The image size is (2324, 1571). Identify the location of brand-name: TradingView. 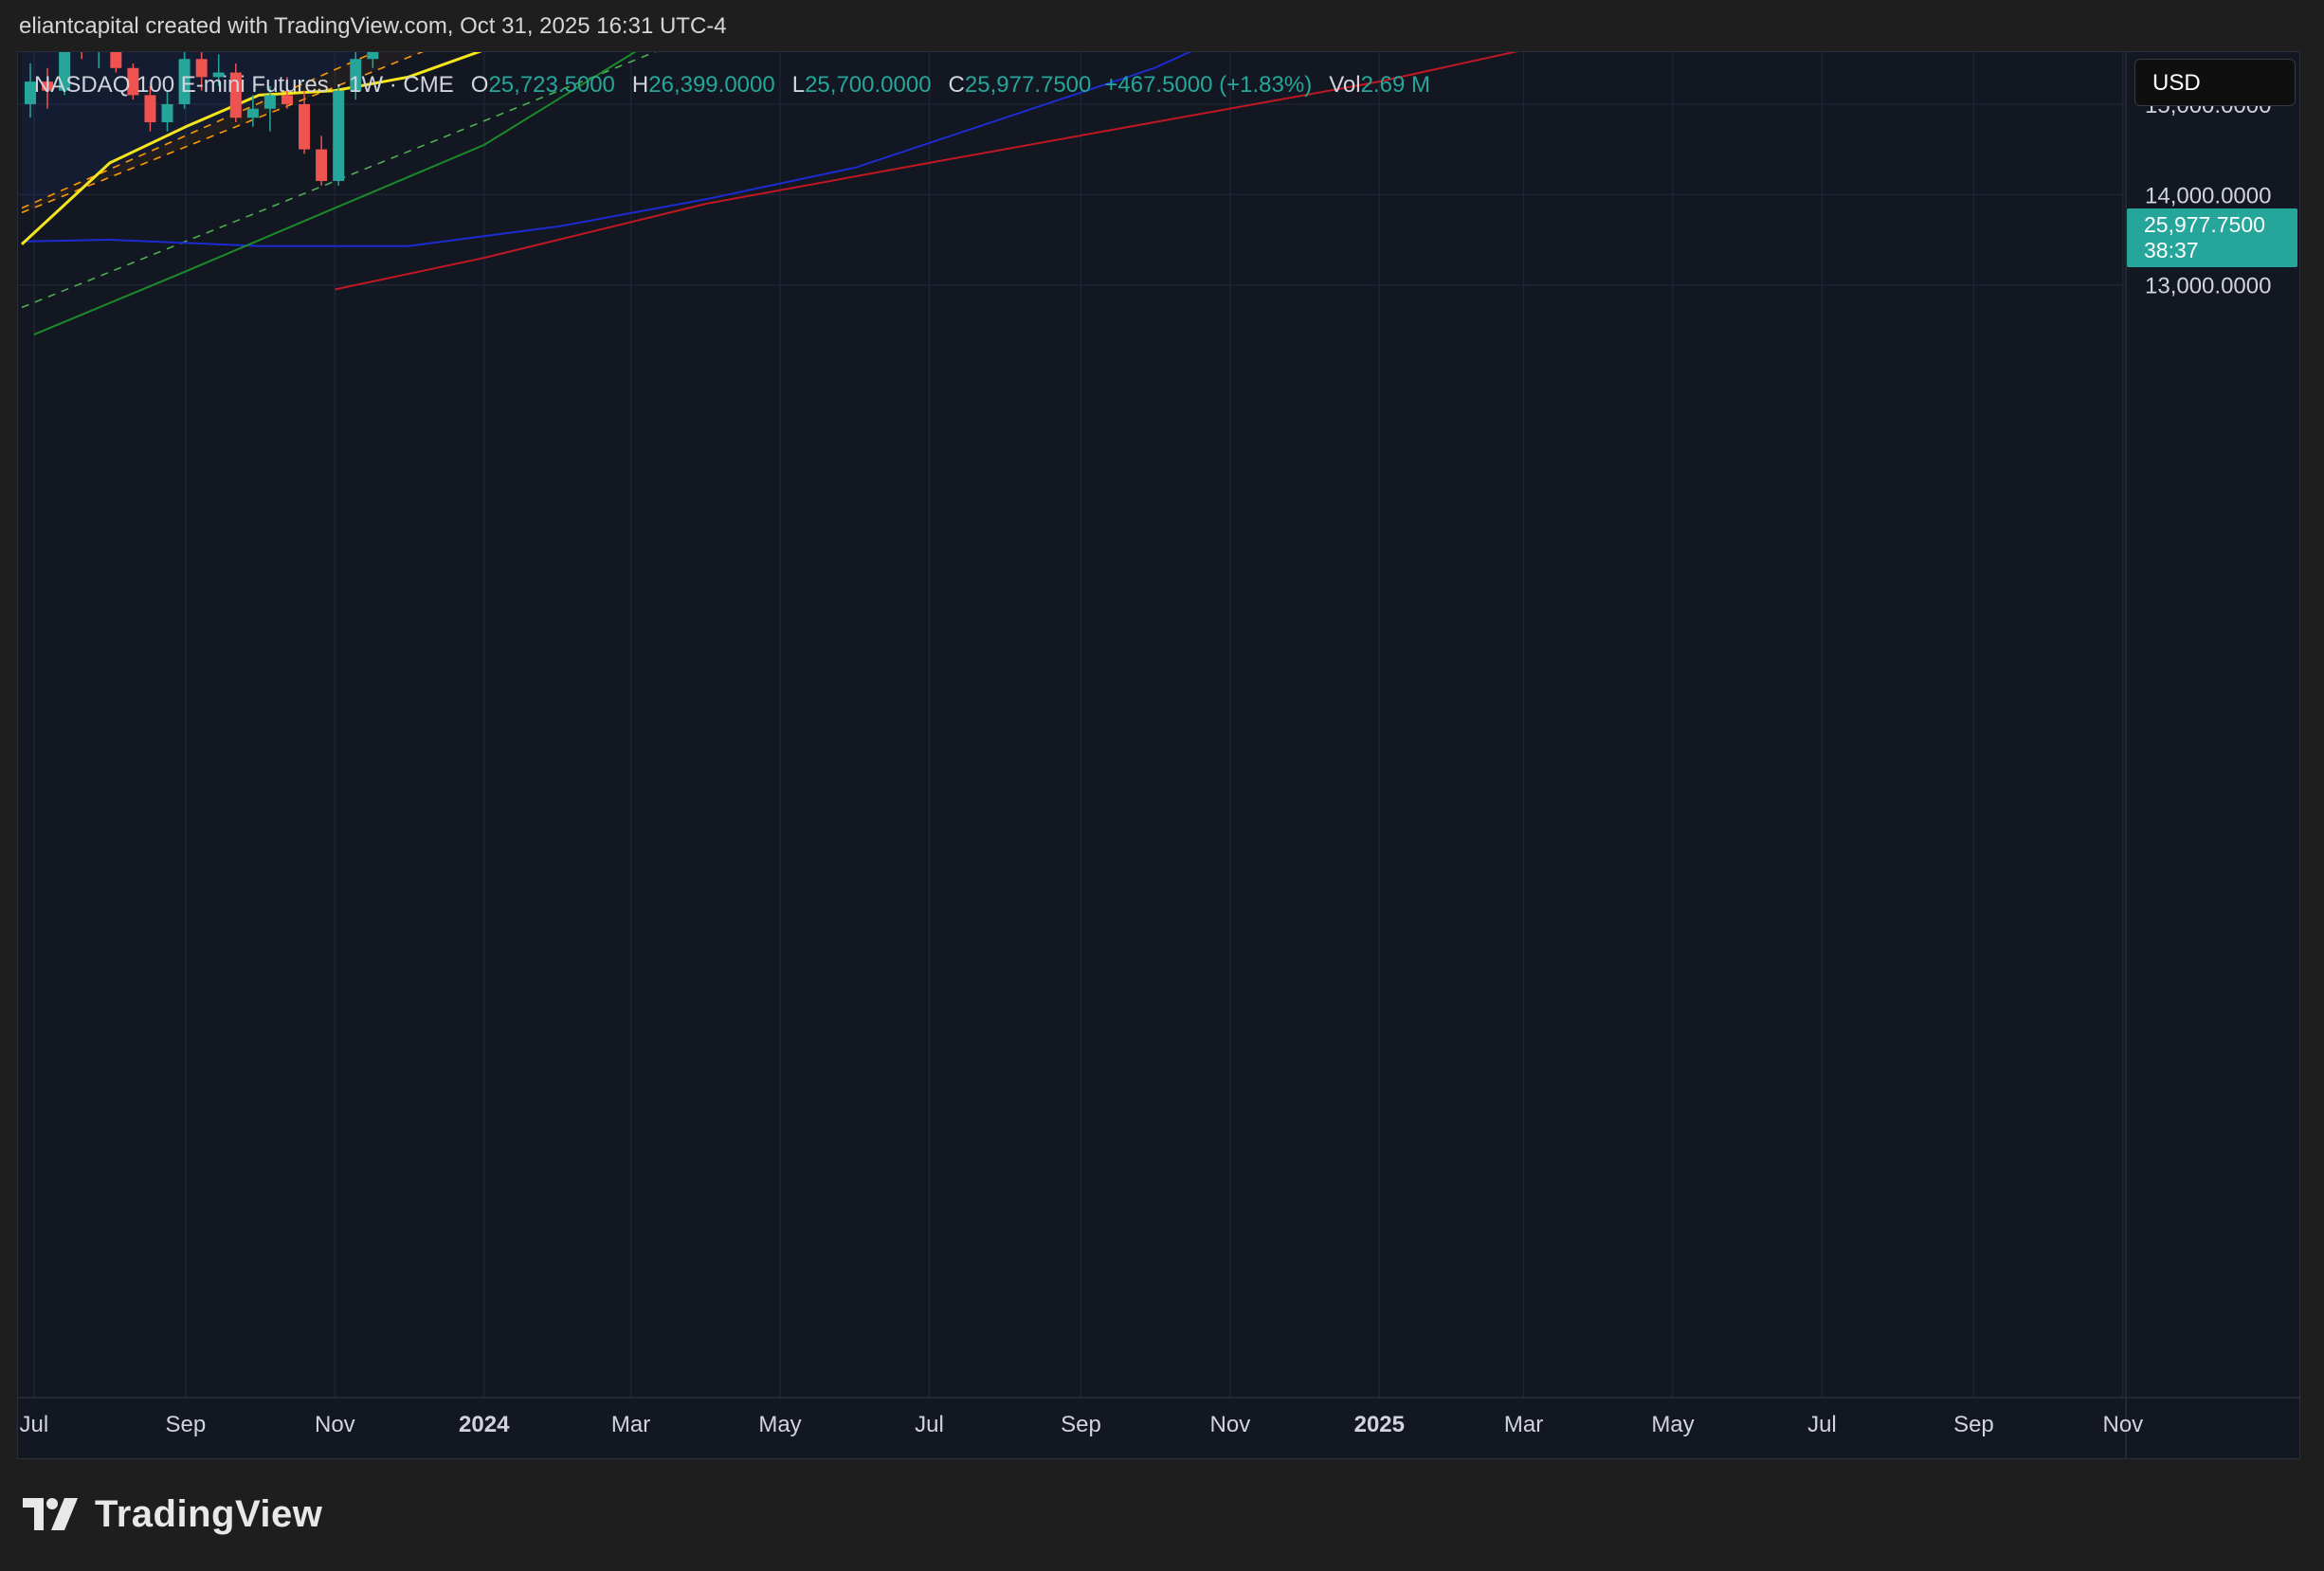
(209, 1513).